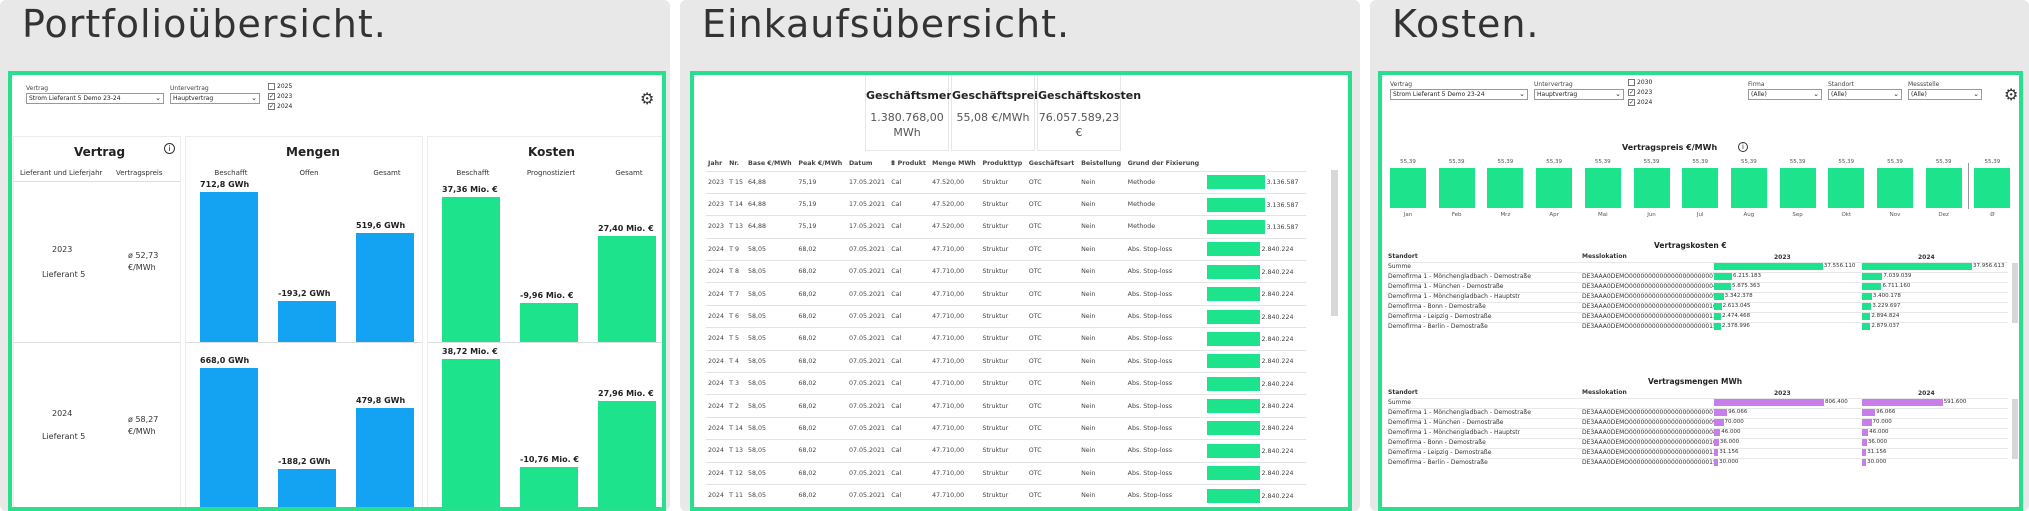  I want to click on month-label: Okt, so click(1846, 215).